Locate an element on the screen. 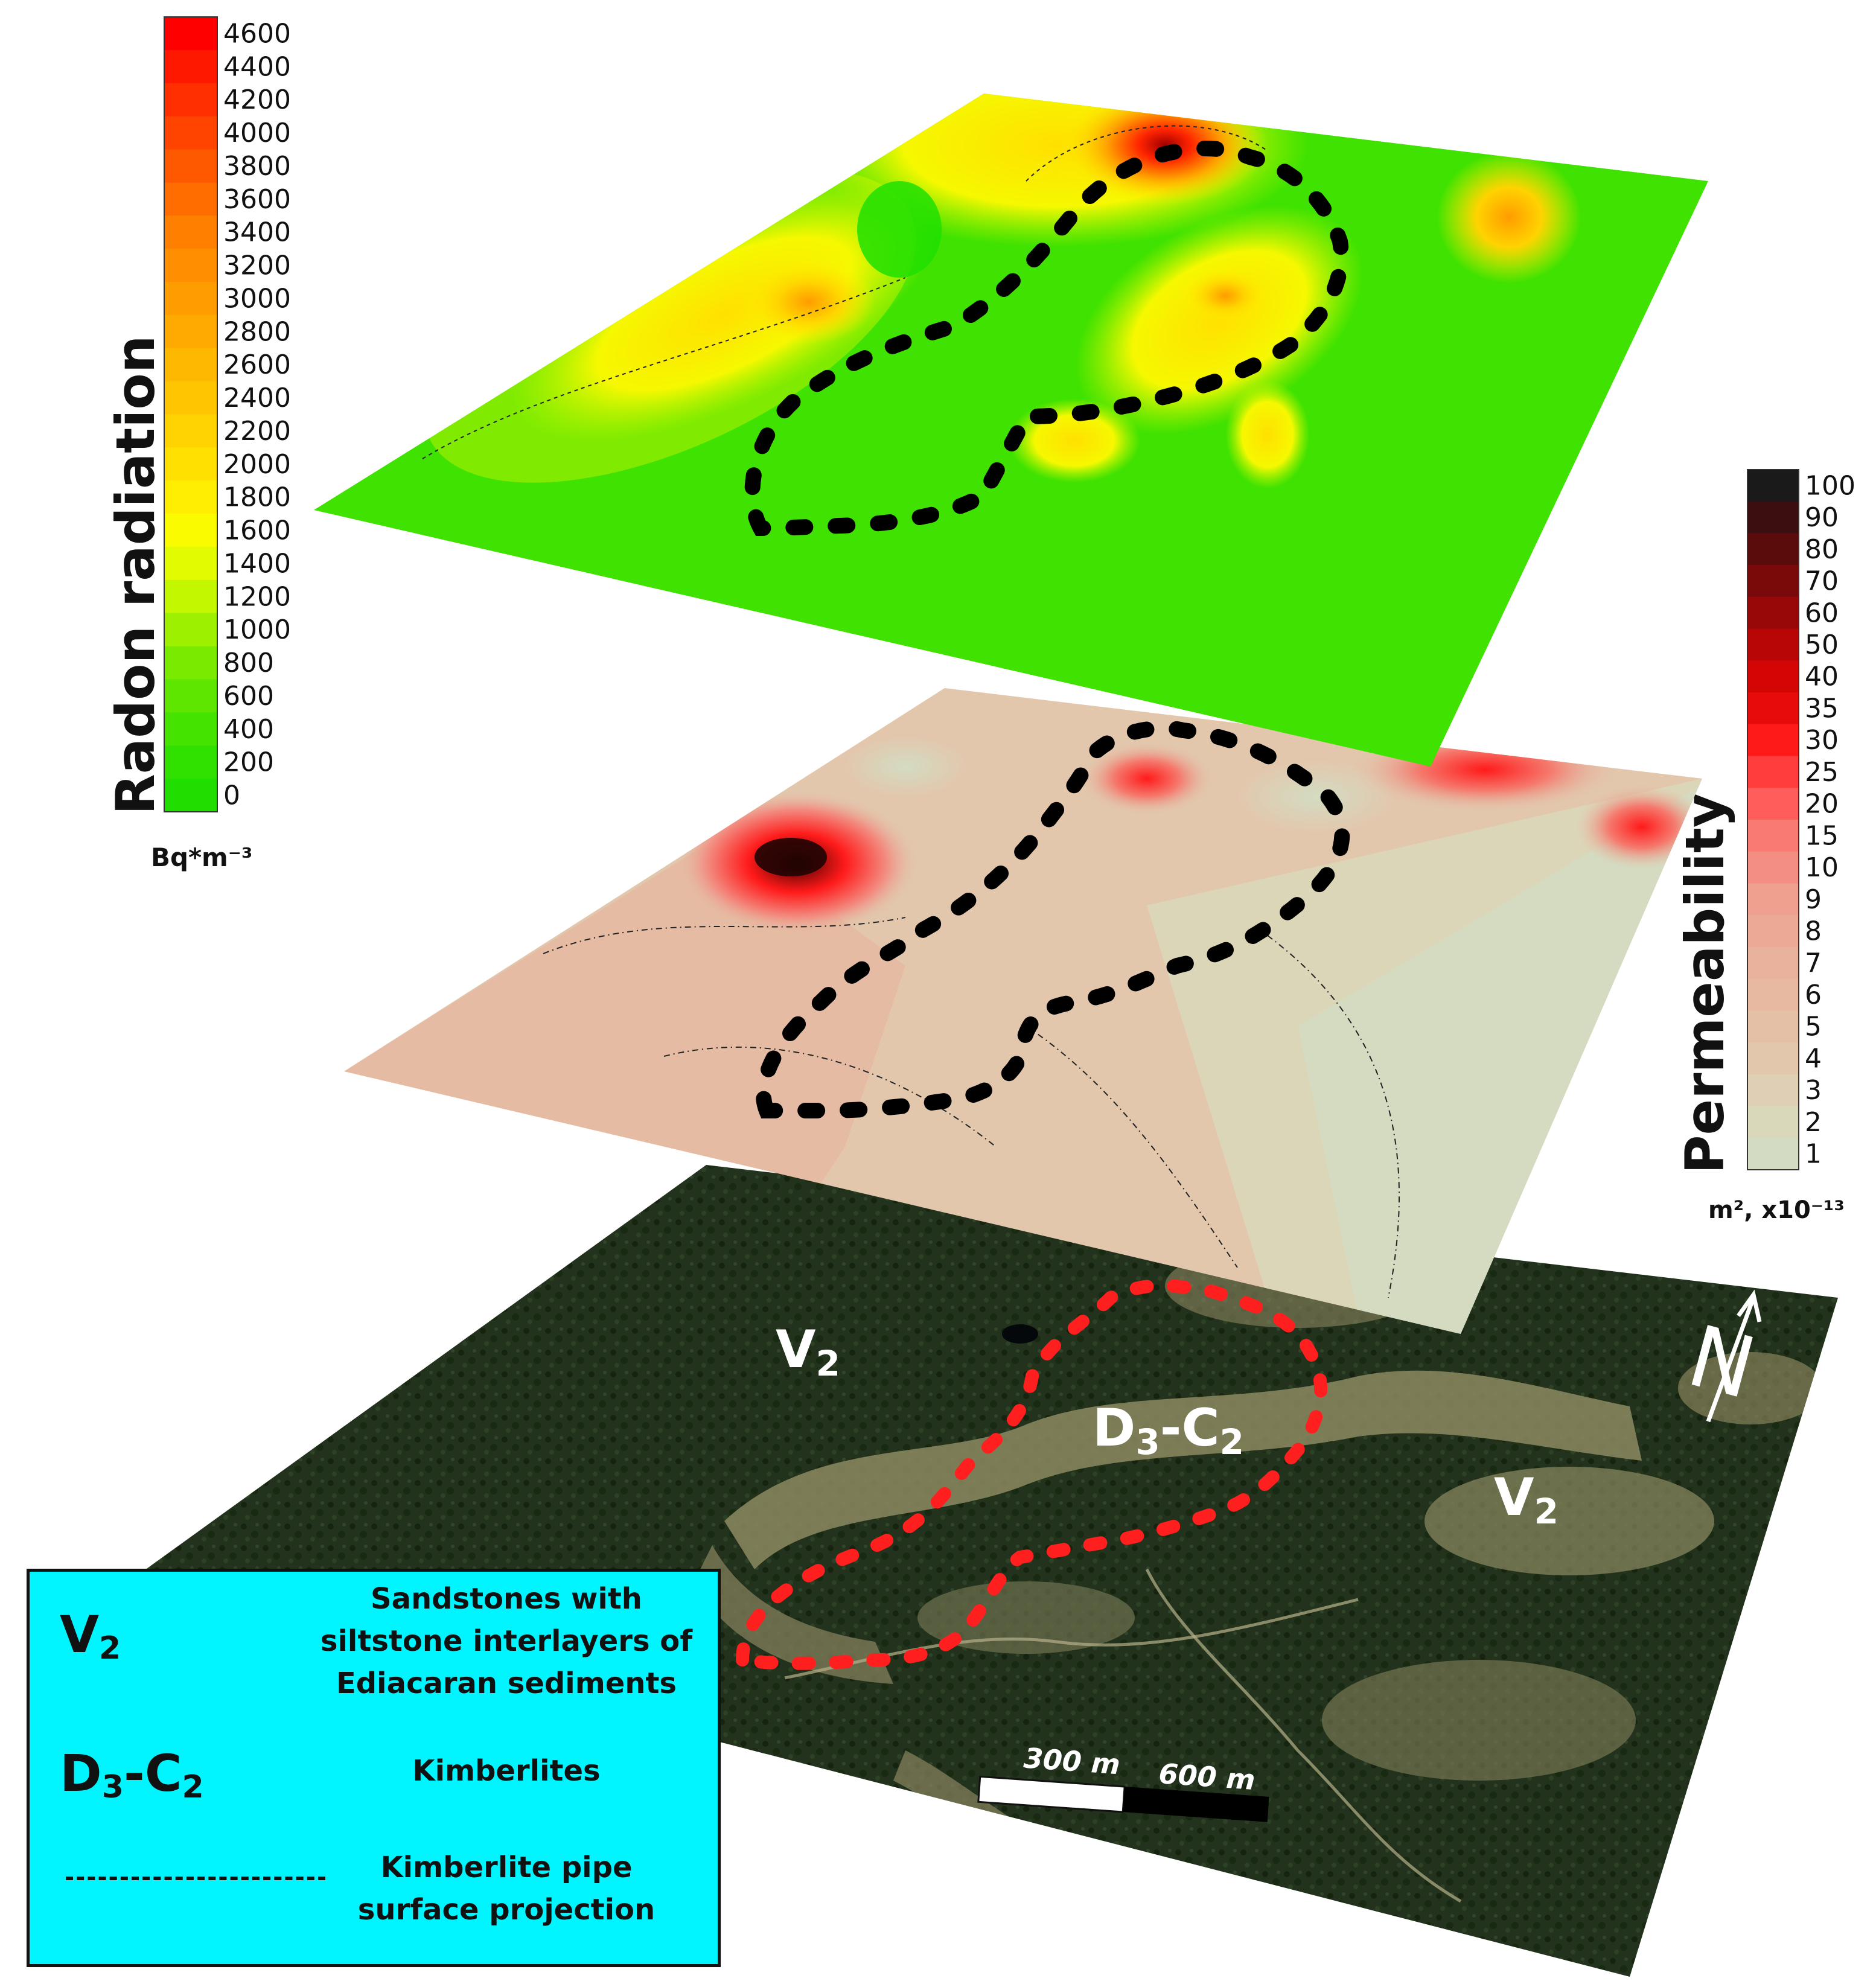 The height and width of the screenshot is (1987, 1876). permeability-tick-label: 70 is located at coordinates (1822, 581).